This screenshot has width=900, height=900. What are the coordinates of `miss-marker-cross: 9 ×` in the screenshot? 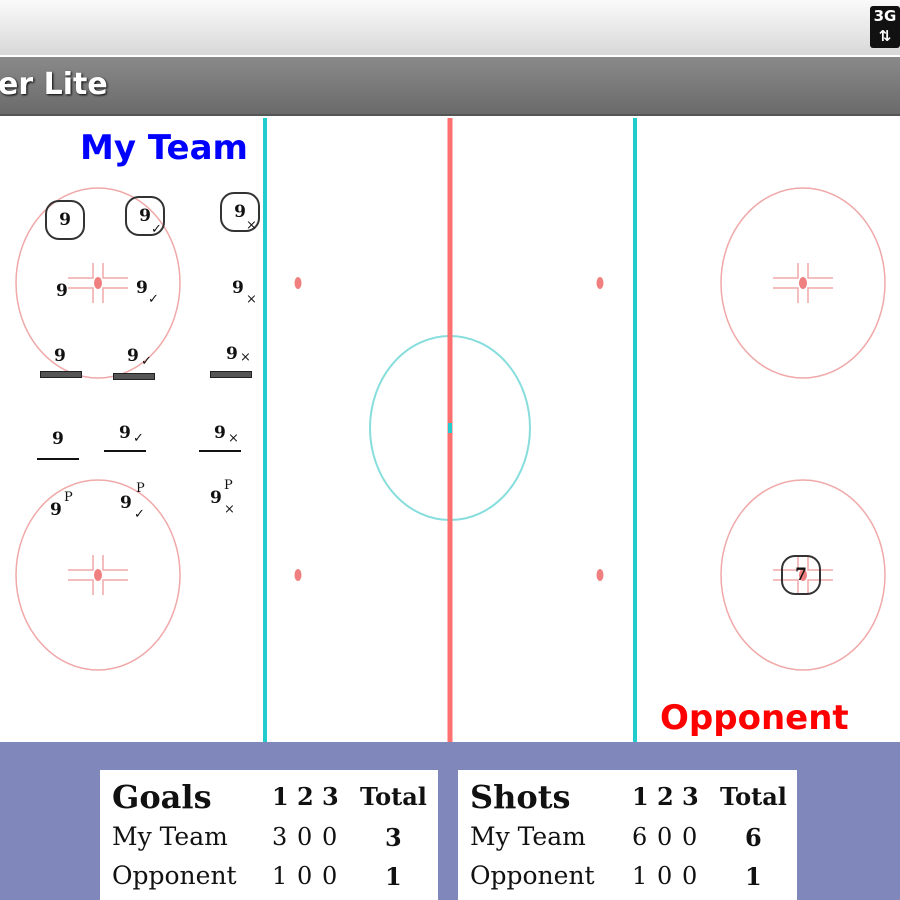 It's located at (226, 434).